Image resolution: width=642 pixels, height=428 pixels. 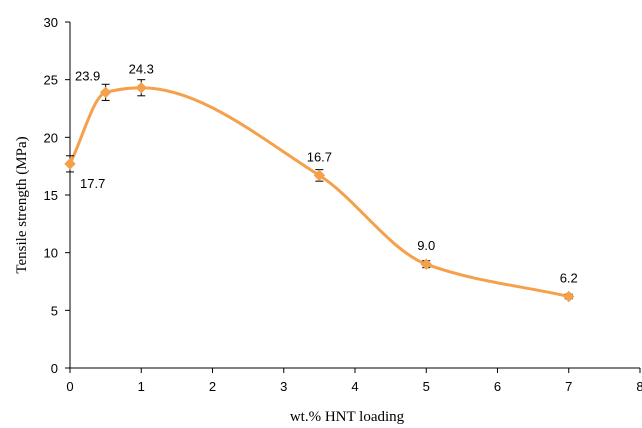 I want to click on y-tick-label: 30, so click(x=51, y=22).